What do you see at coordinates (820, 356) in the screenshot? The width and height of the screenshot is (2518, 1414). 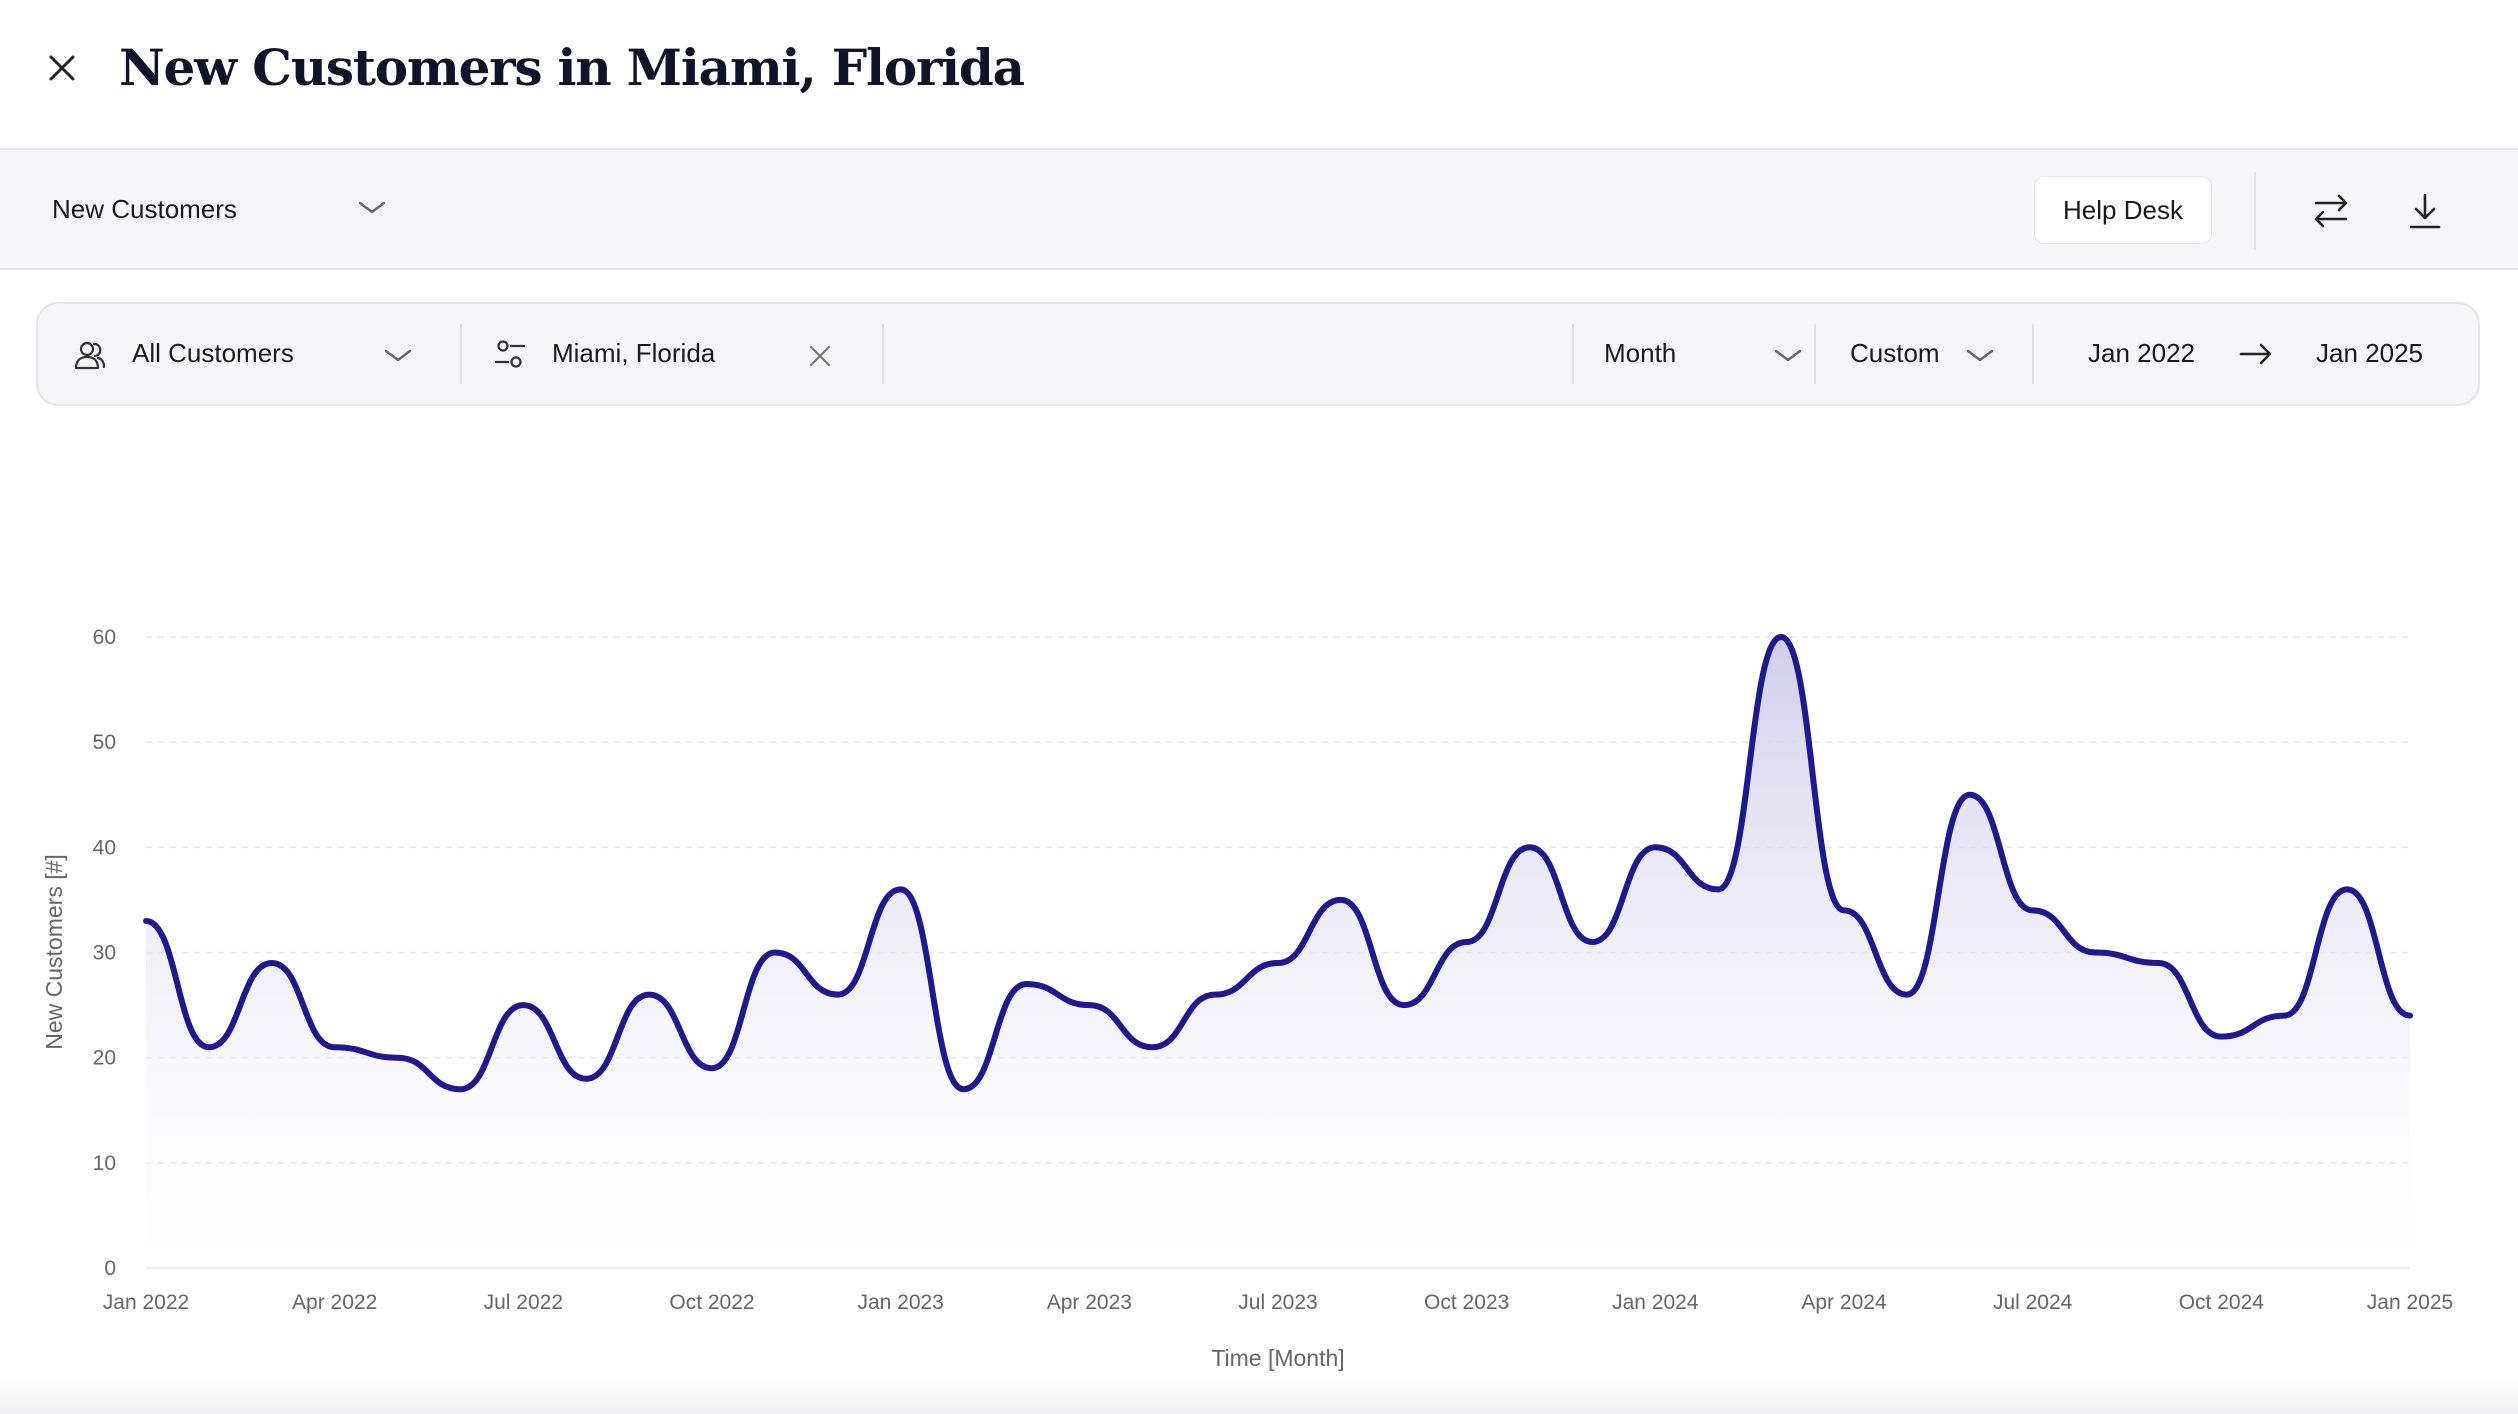 I see `clear-icon` at bounding box center [820, 356].